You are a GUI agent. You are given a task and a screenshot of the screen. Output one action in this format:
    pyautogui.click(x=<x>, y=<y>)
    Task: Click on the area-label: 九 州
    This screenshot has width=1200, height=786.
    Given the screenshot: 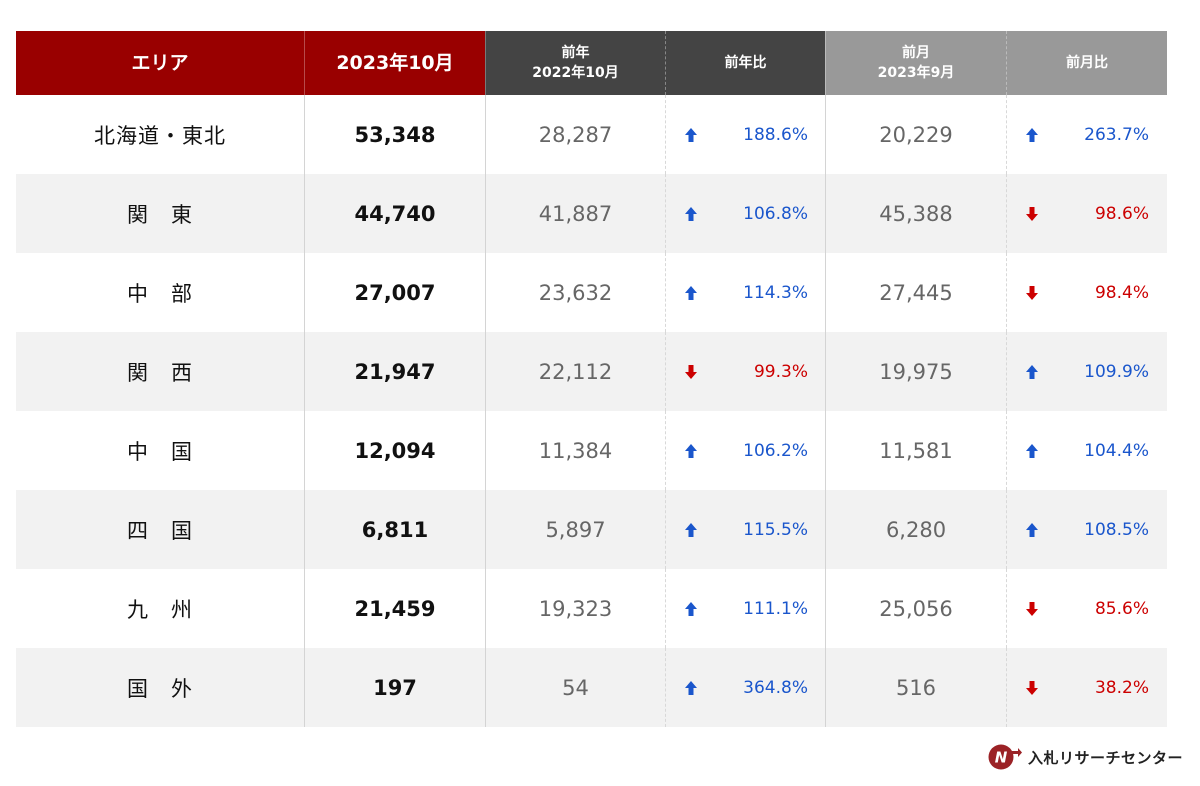 What is the action you would take?
    pyautogui.click(x=160, y=609)
    